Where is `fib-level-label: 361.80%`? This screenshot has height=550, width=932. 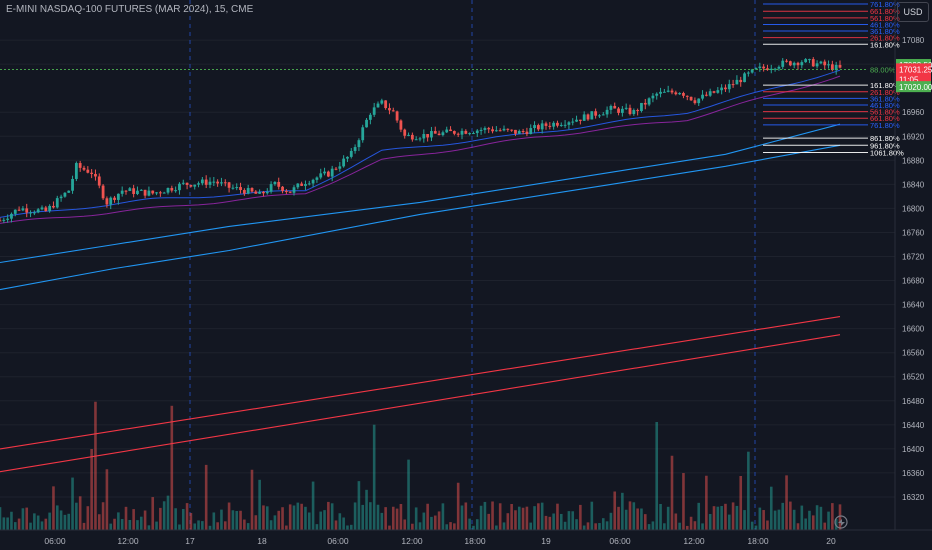 fib-level-label: 361.80% is located at coordinates (885, 31).